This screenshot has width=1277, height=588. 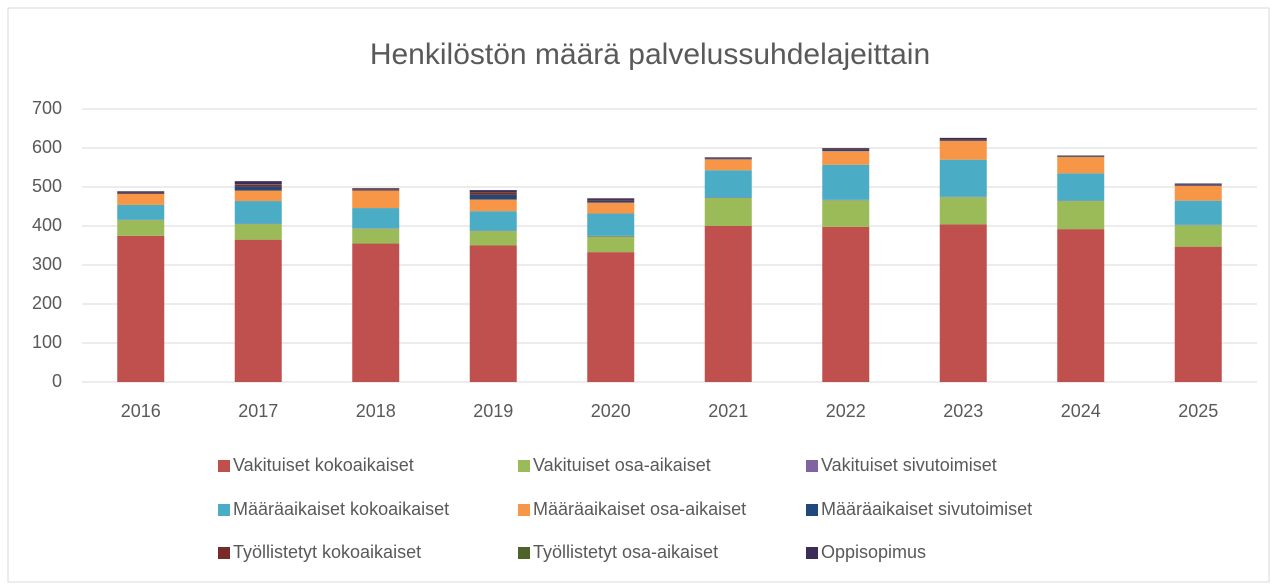 What do you see at coordinates (327, 552) in the screenshot?
I see `legend-label: Työllistetyt kokoaikaiset` at bounding box center [327, 552].